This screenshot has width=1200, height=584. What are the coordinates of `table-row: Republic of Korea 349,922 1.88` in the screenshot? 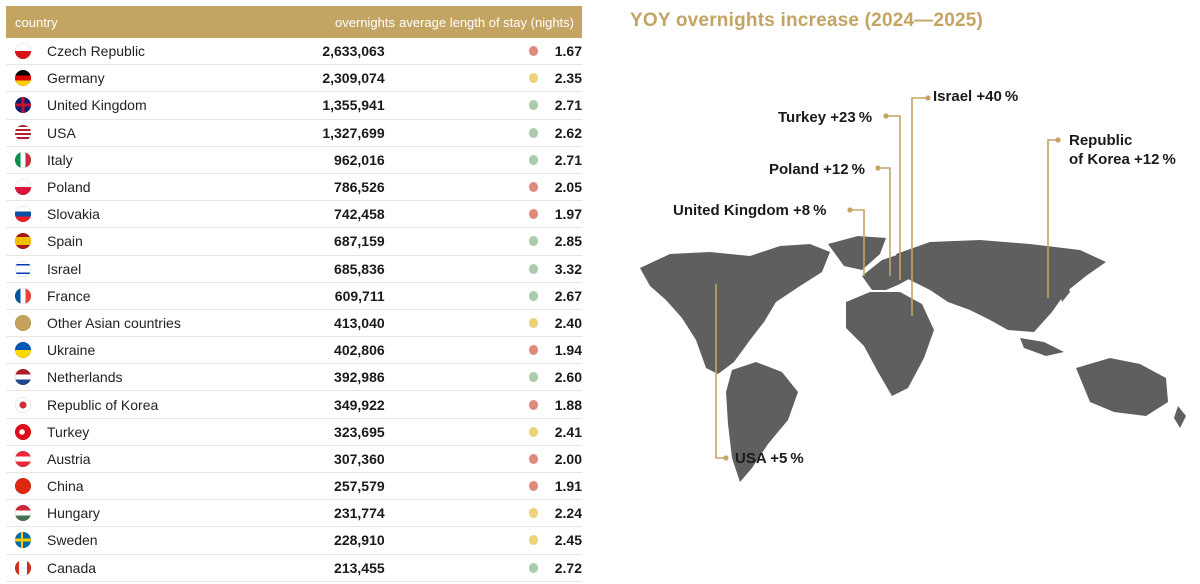 It's located at (294, 405).